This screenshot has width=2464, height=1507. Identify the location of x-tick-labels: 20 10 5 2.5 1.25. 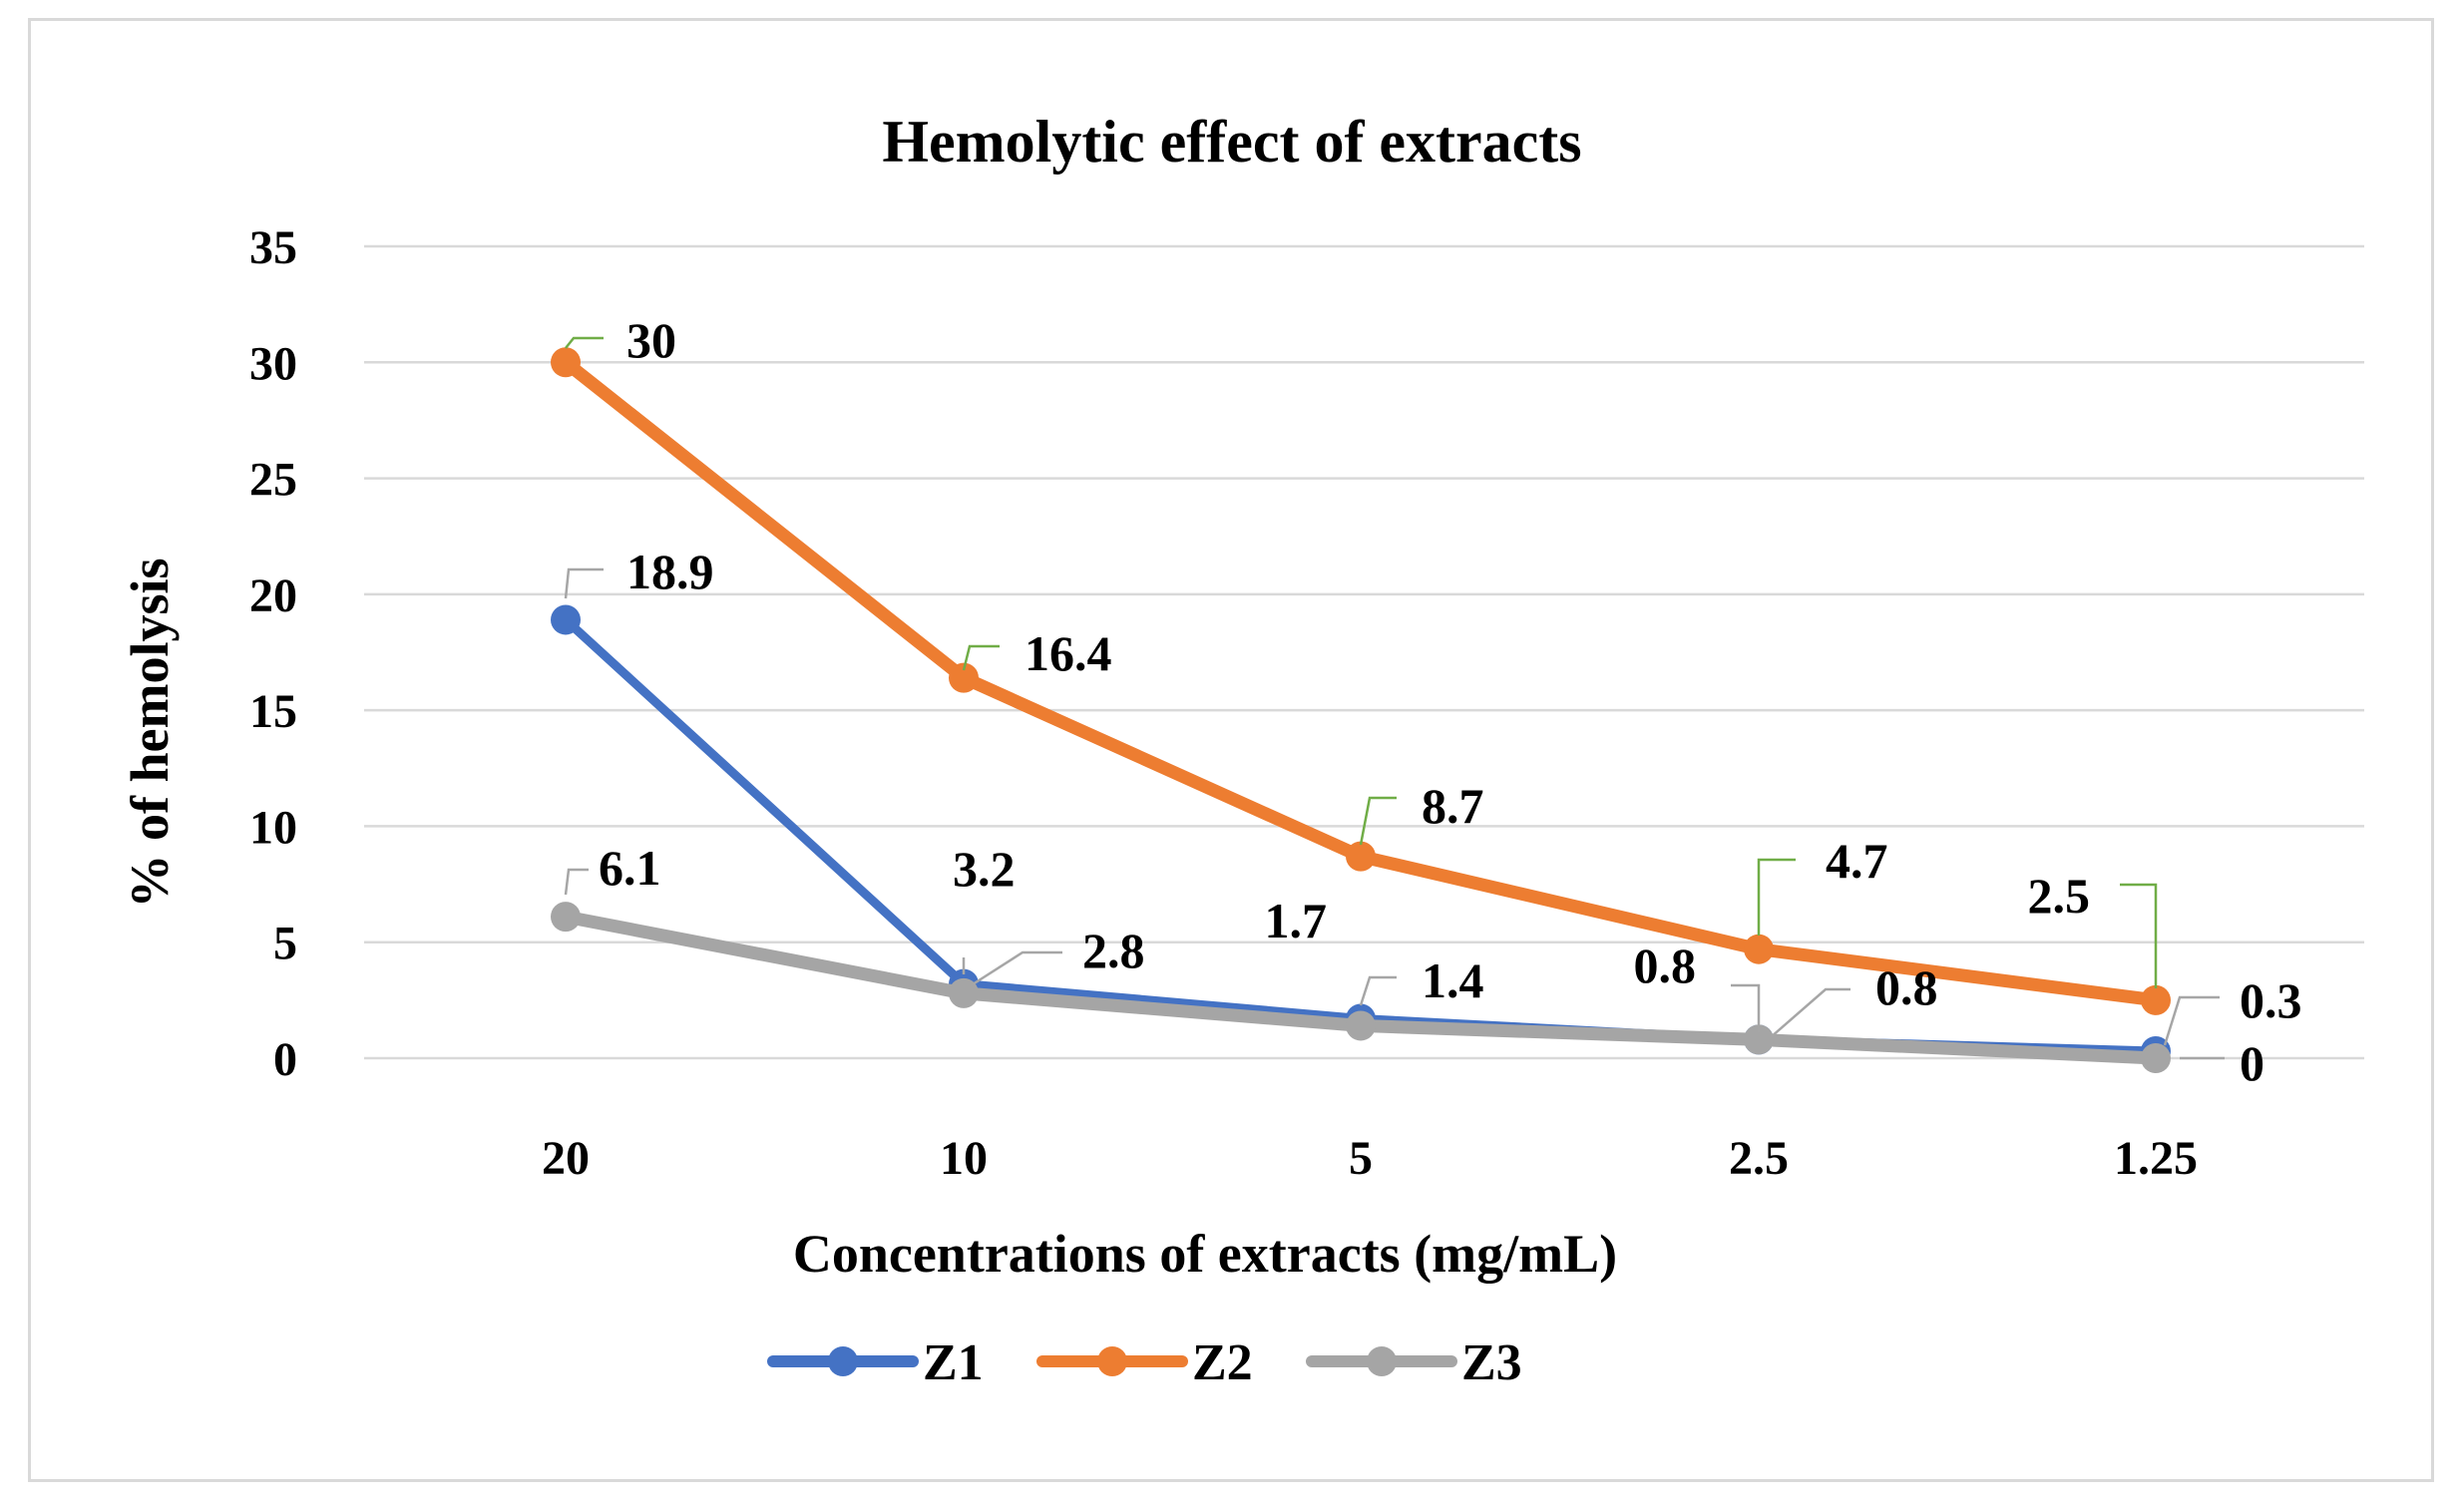
(1370, 1158).